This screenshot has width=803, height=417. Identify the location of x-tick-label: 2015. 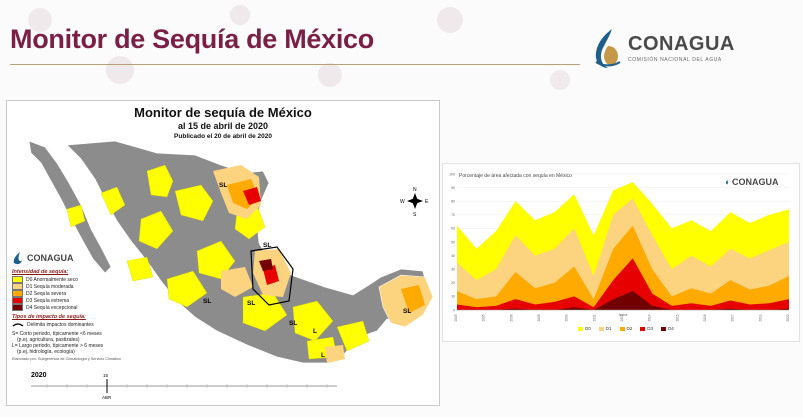
(677, 317).